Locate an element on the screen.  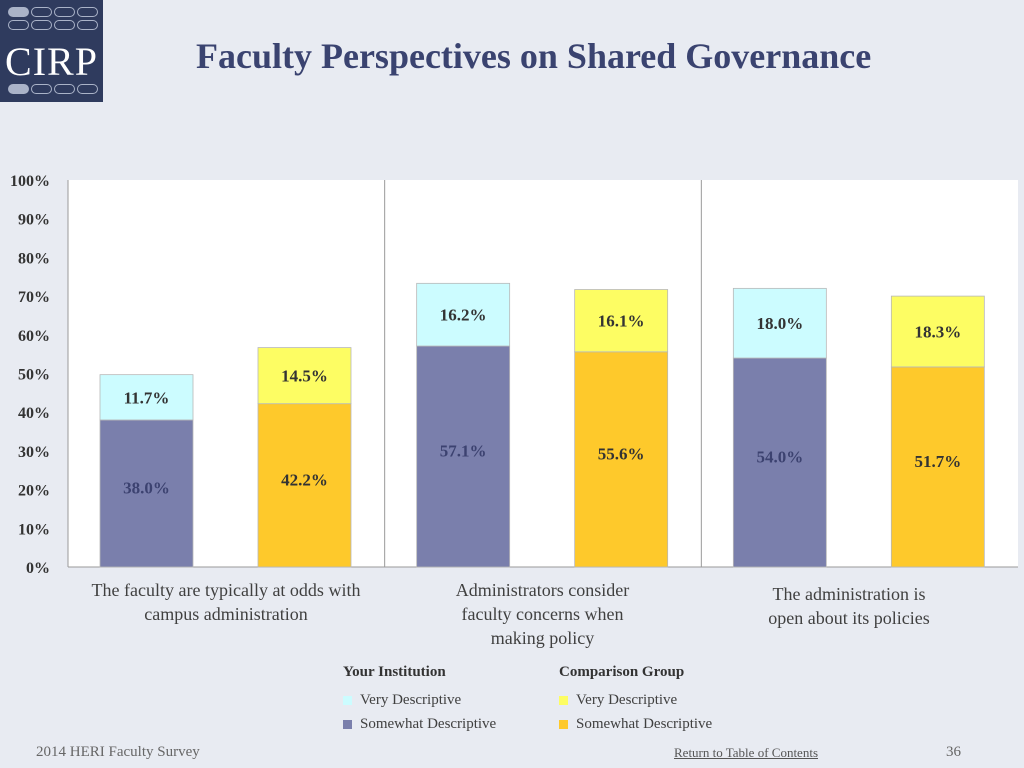
legend-item-inst-somewhat: Somewhat Descriptive is located at coordinates (419, 724).